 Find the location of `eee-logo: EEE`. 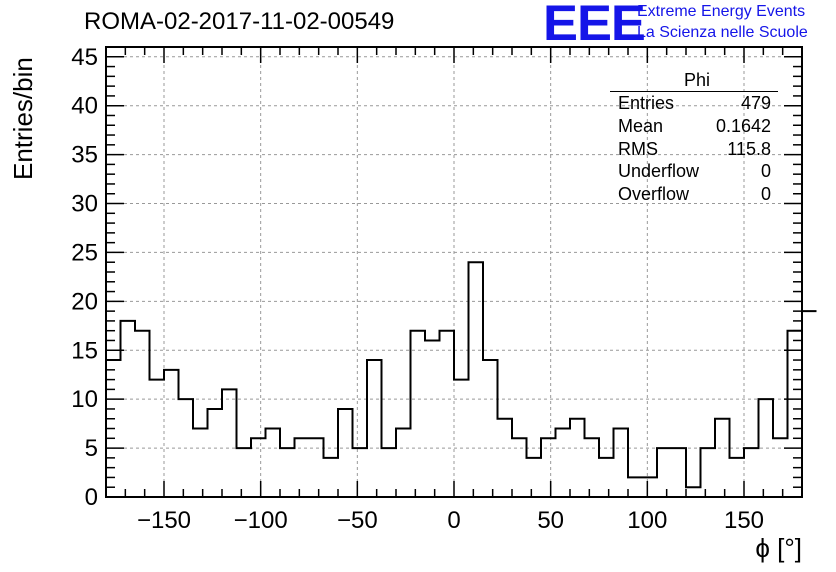

eee-logo: EEE is located at coordinates (594, 25).